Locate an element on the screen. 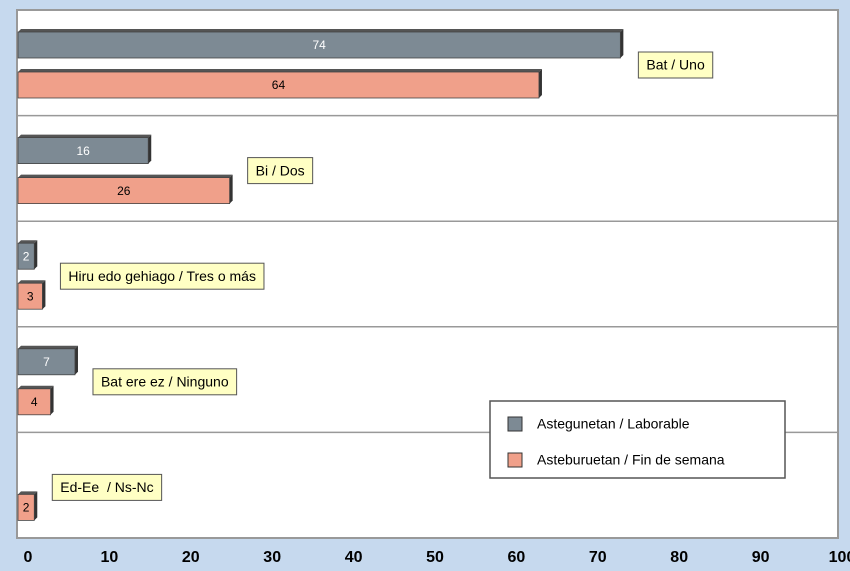 The width and height of the screenshot is (850, 571). value-label: 7 is located at coordinates (46, 362).